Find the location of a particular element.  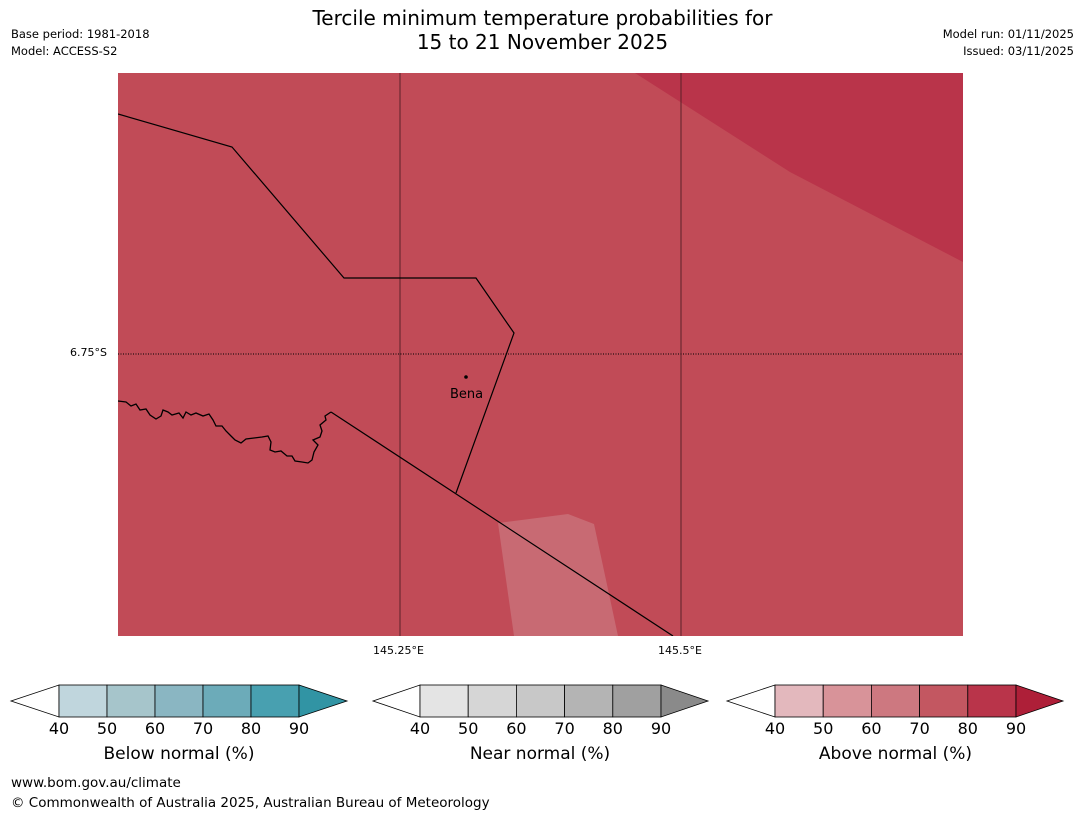

latitude-label: 6.75°S is located at coordinates (88, 352).